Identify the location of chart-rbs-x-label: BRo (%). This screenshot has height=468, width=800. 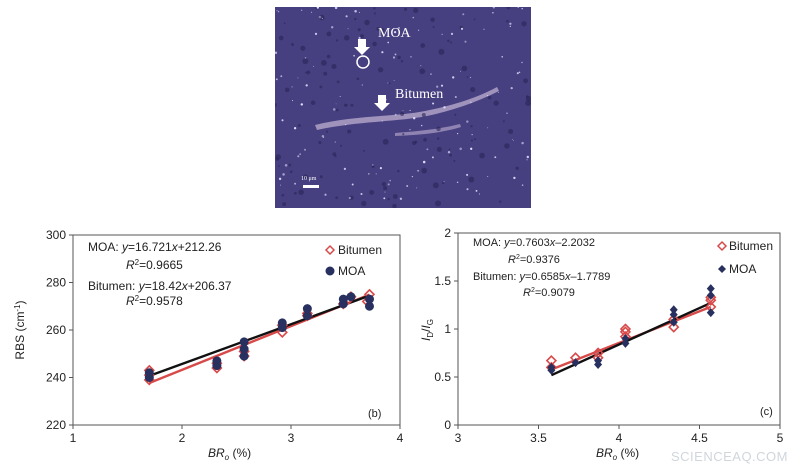
(229, 454).